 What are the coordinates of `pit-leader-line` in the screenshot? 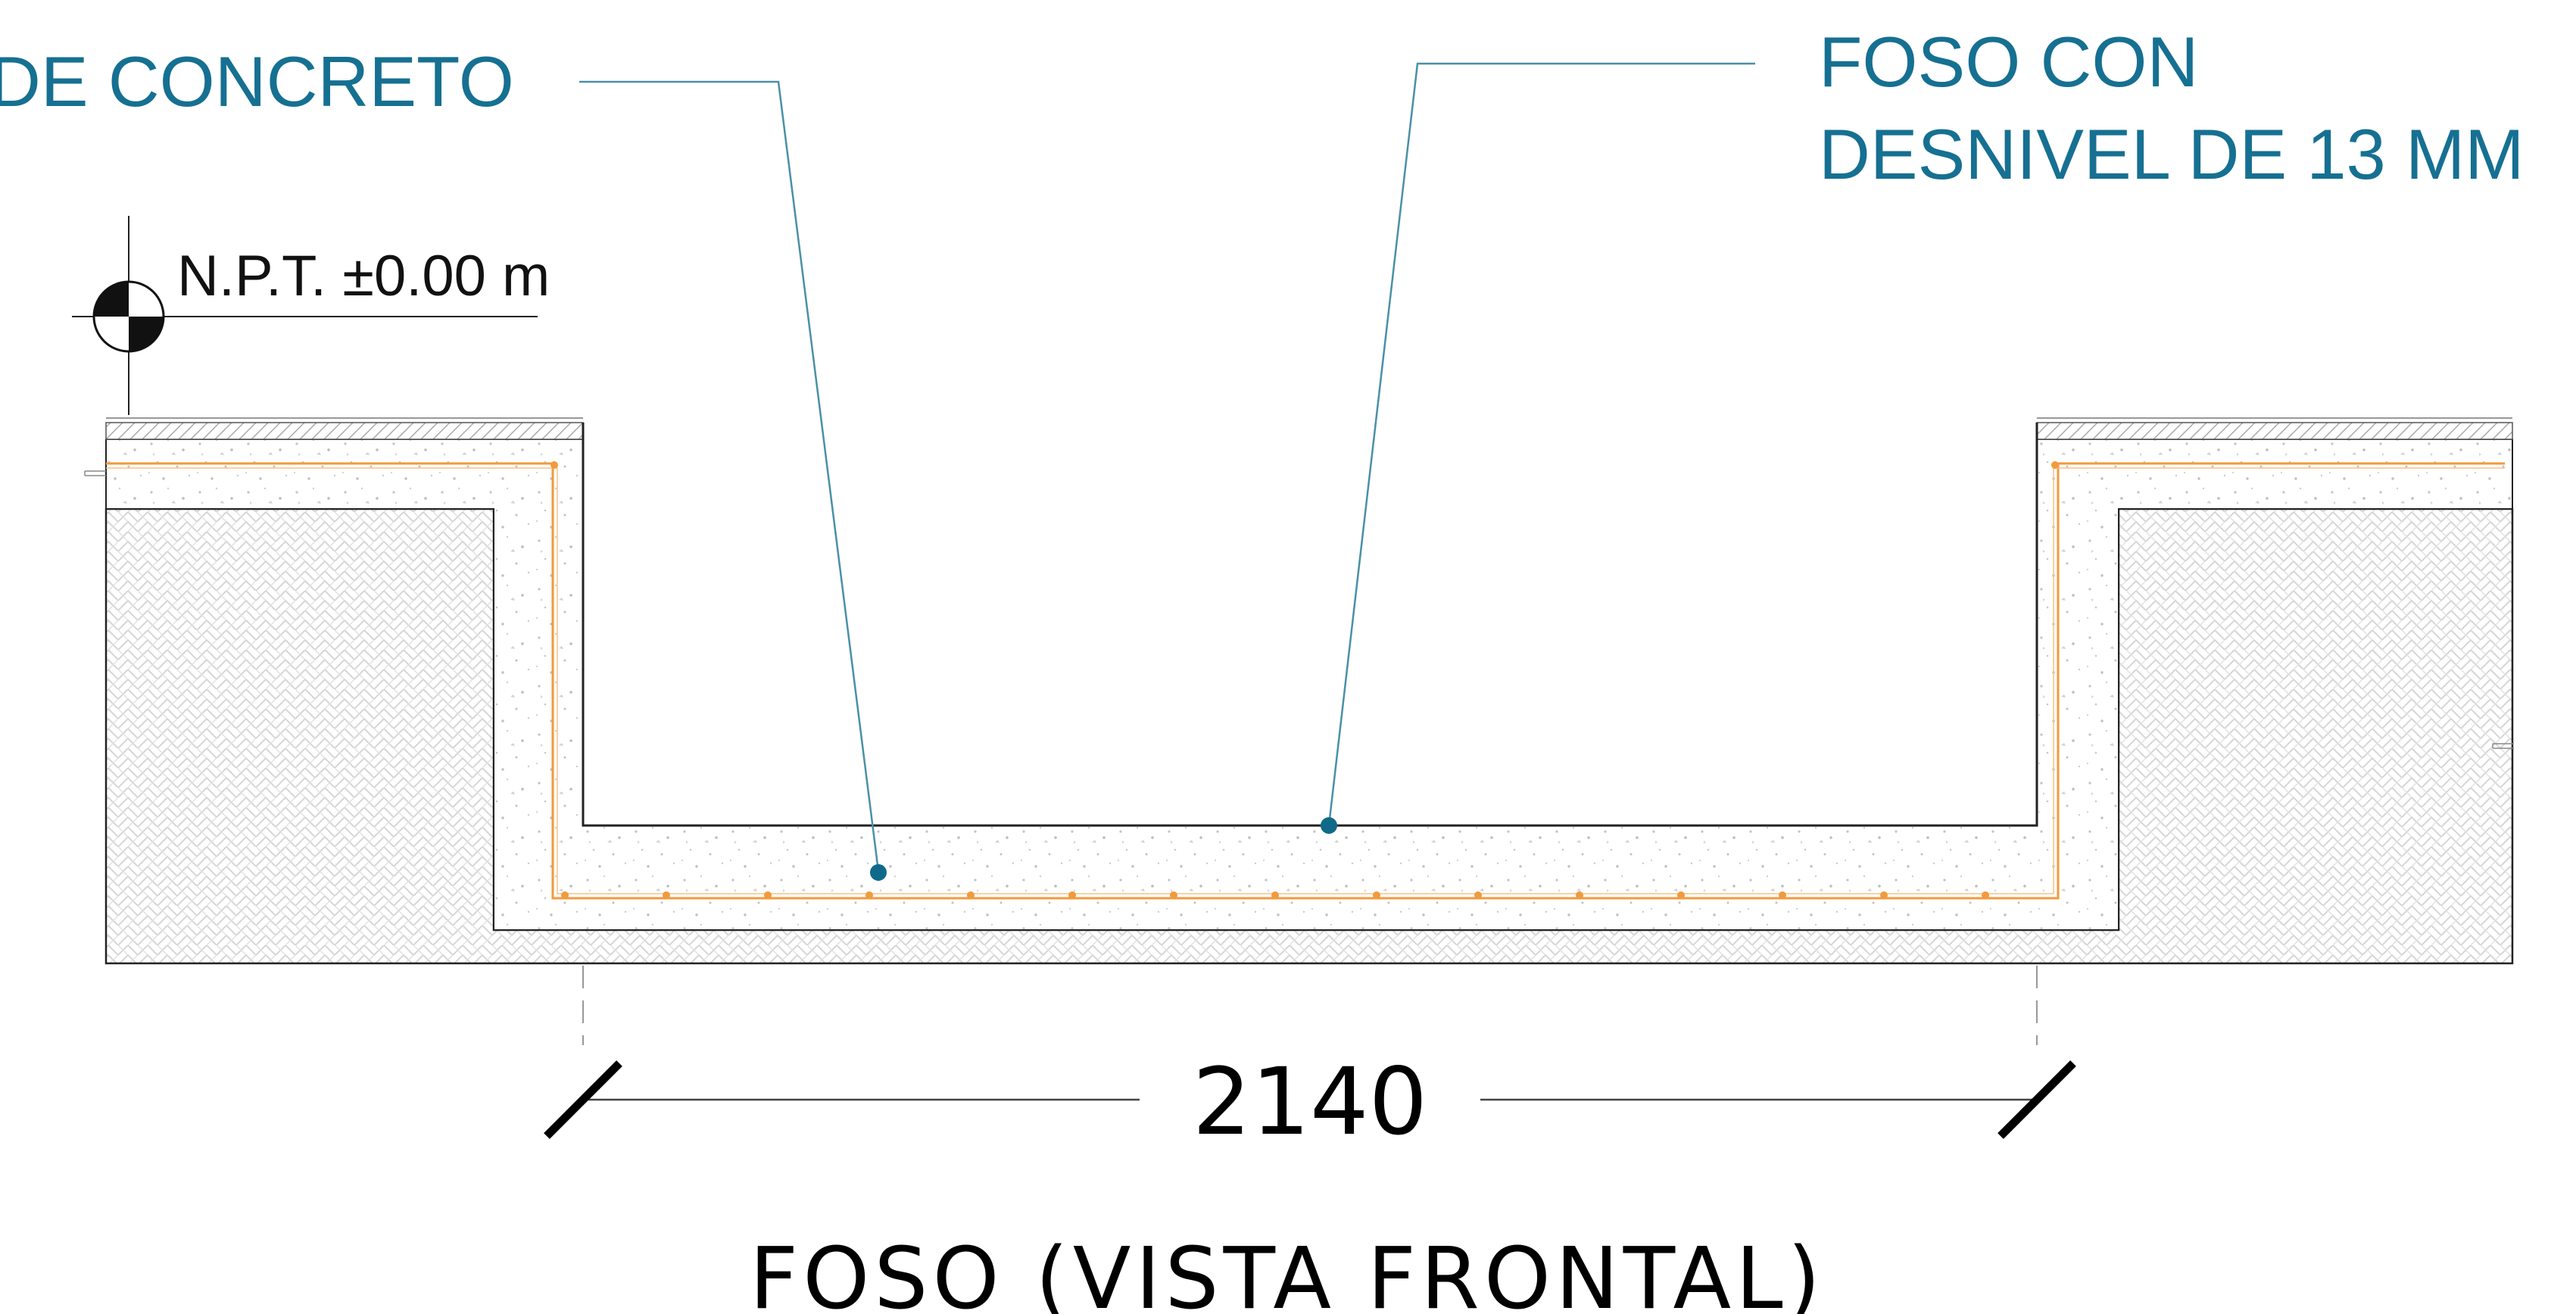 It's located at (1538, 448).